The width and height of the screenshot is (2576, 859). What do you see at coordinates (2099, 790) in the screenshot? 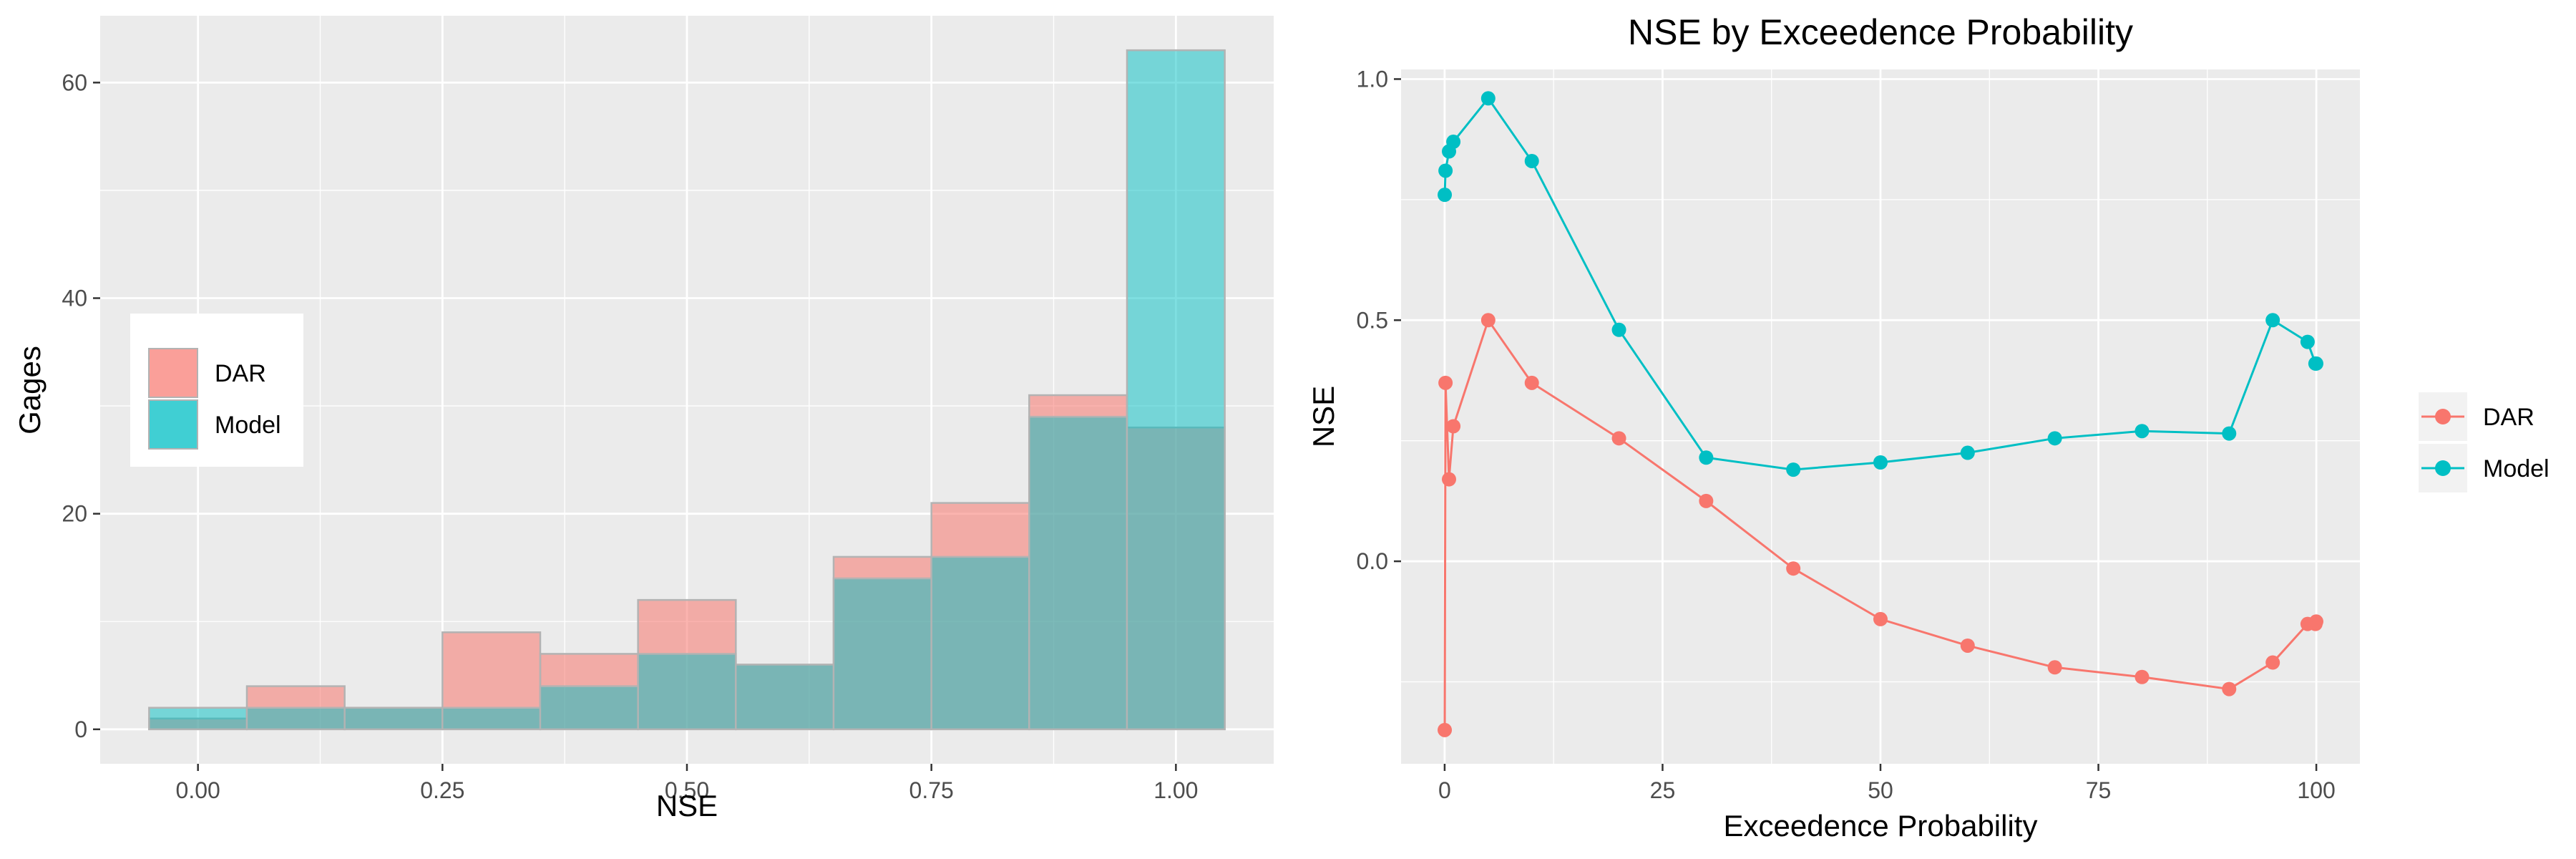
I see `line-x-tick-label: 75` at bounding box center [2099, 790].